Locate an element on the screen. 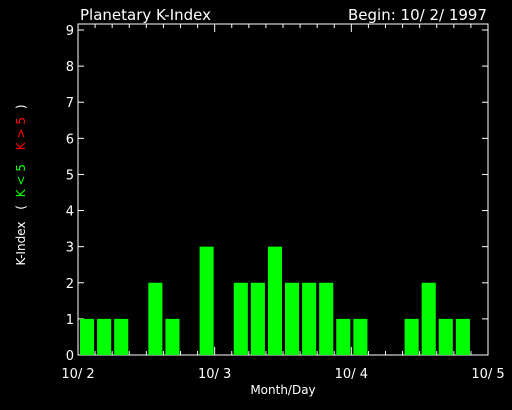 This screenshot has height=410, width=512. x-tick-label: 10/ 3 is located at coordinates (214, 374).